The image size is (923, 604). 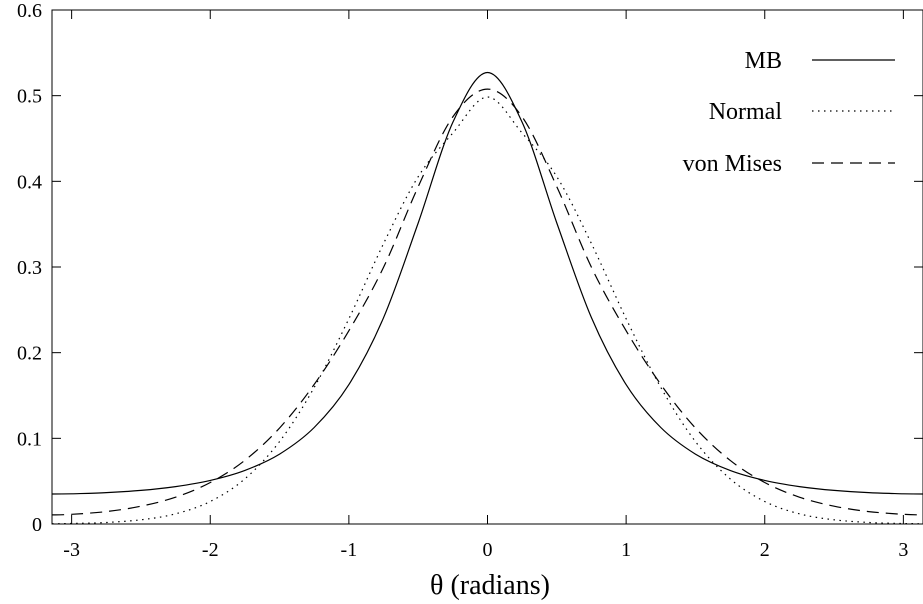 I want to click on legend-label: von Mises, so click(x=732, y=164).